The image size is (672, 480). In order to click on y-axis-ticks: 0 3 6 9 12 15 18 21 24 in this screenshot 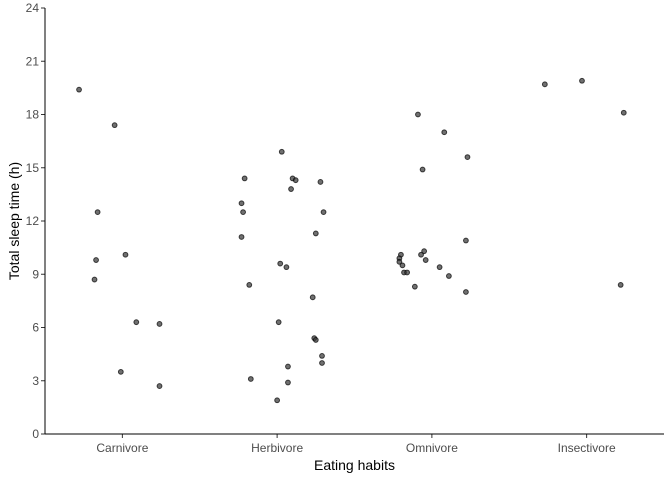, I will do `click(35, 221)`.